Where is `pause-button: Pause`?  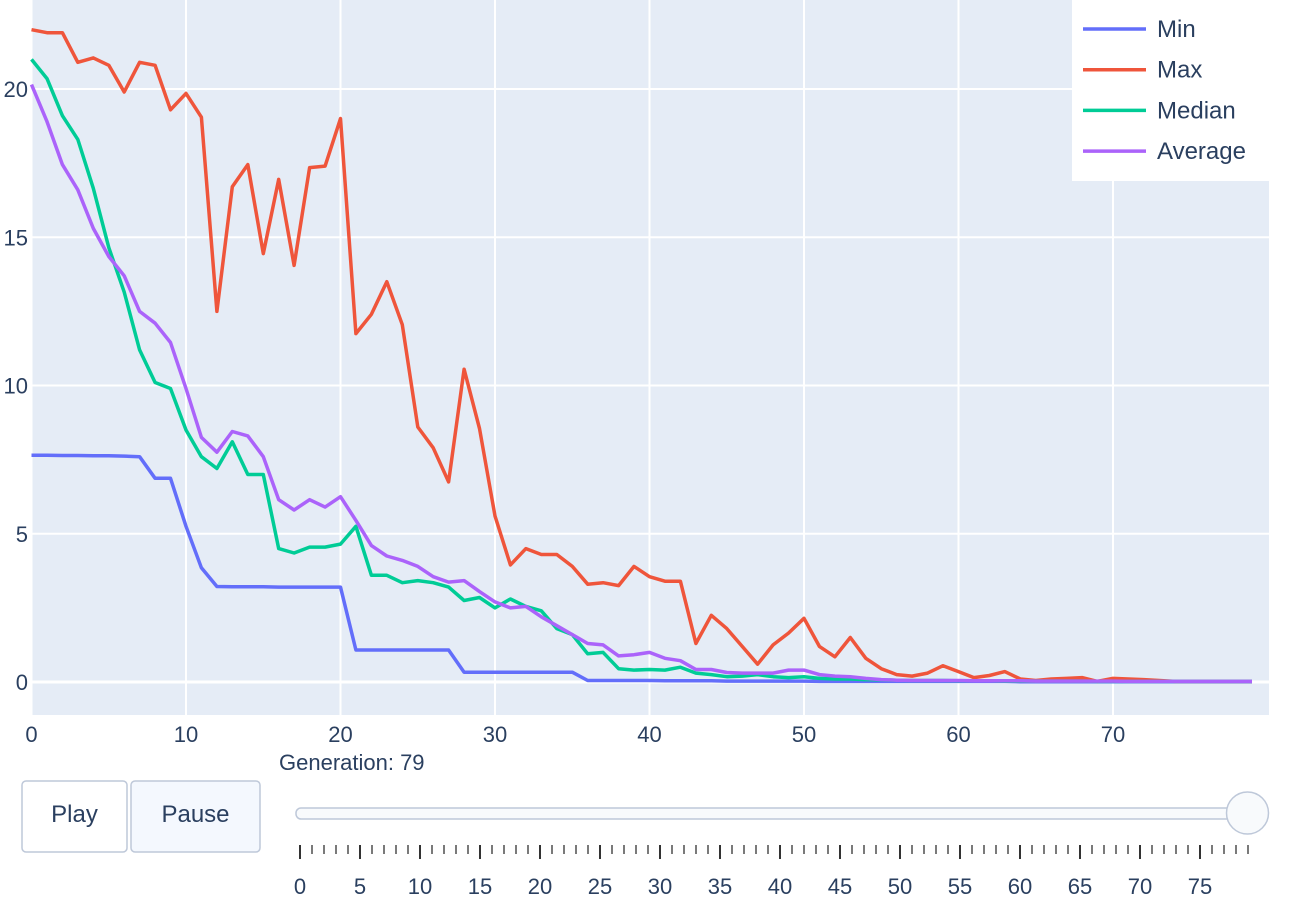 pause-button: Pause is located at coordinates (195, 816).